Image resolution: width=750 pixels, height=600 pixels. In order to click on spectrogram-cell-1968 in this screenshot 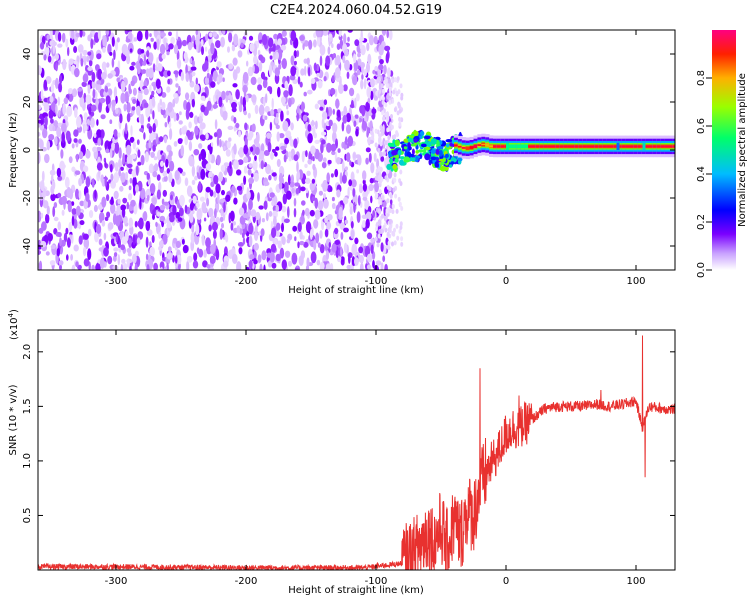, I will do `click(104, 41)`.